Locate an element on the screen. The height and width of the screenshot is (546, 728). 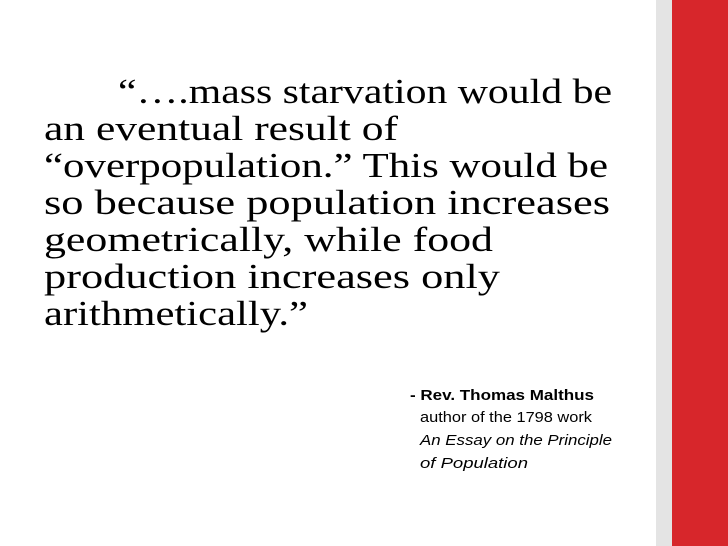
quote-line: an eventual result of is located at coordinates (221, 128).